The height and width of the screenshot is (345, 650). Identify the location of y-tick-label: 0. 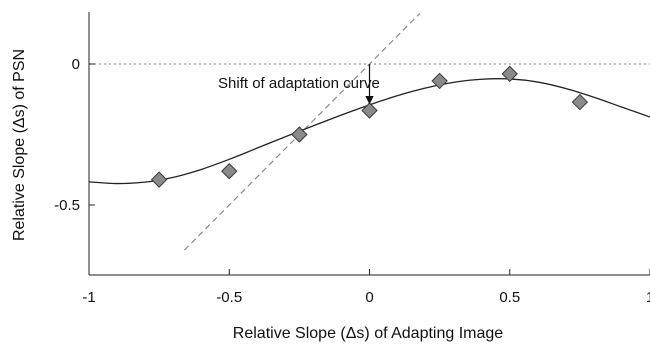
(76, 64).